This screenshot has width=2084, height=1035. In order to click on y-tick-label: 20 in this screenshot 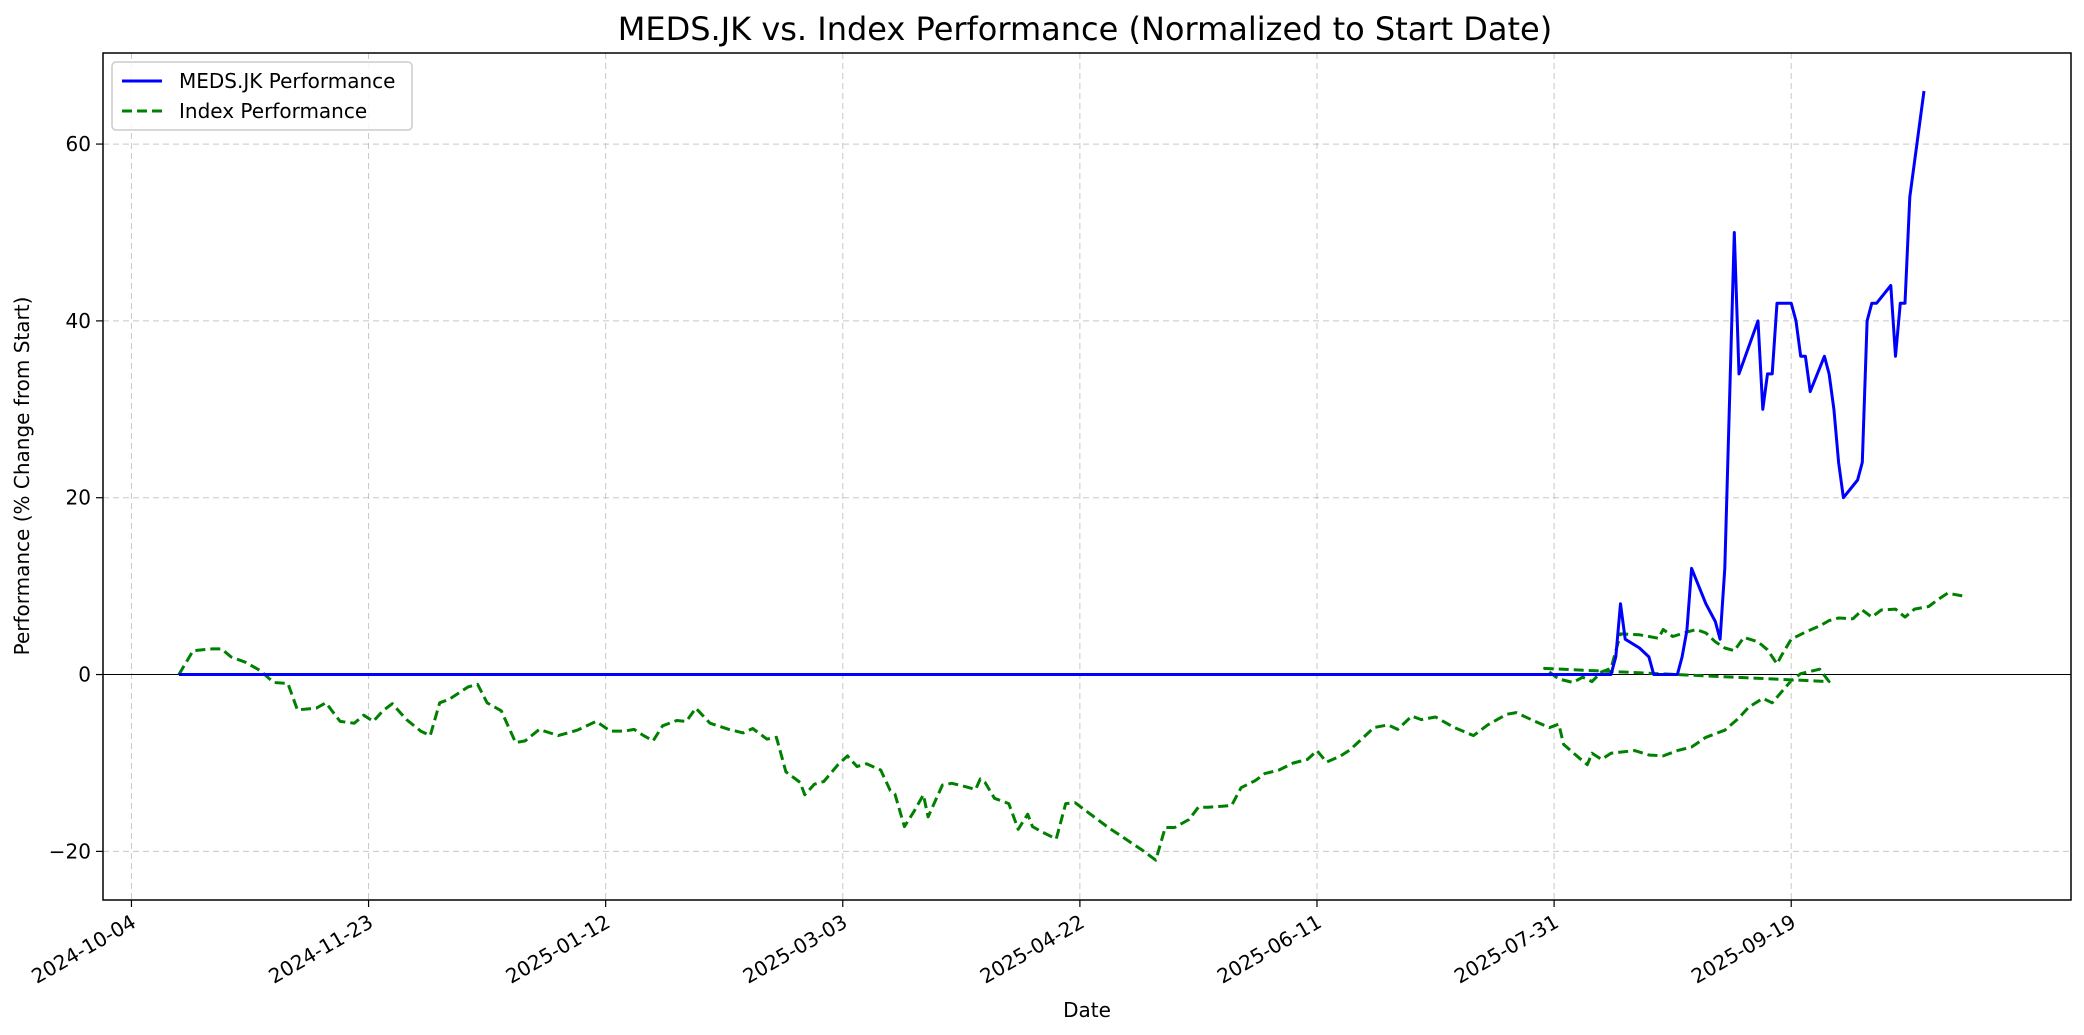, I will do `click(78, 498)`.